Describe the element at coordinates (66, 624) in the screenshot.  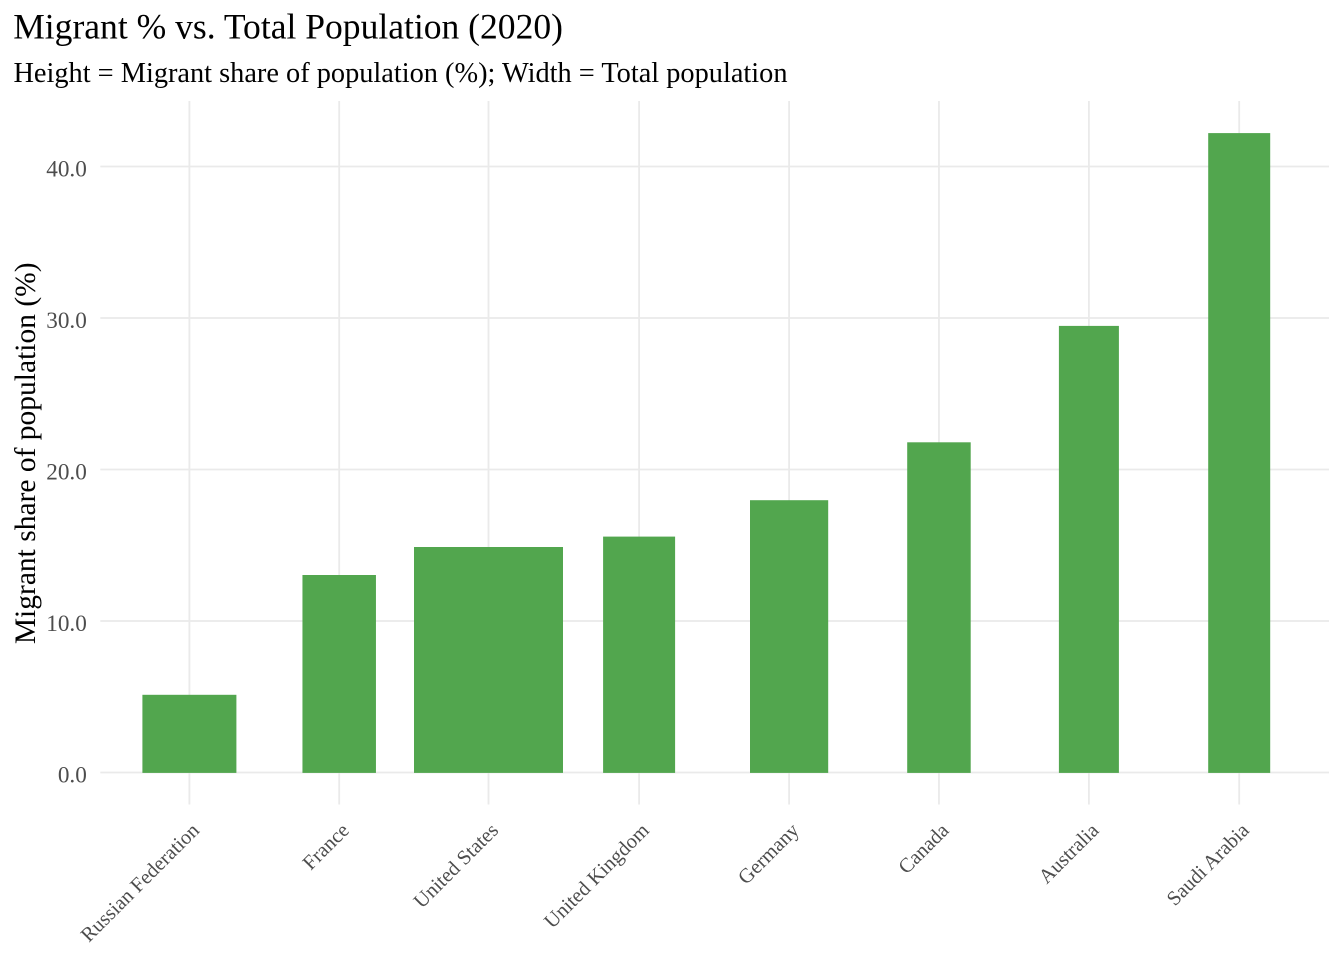
I see `svg-text: 10.0` at that location.